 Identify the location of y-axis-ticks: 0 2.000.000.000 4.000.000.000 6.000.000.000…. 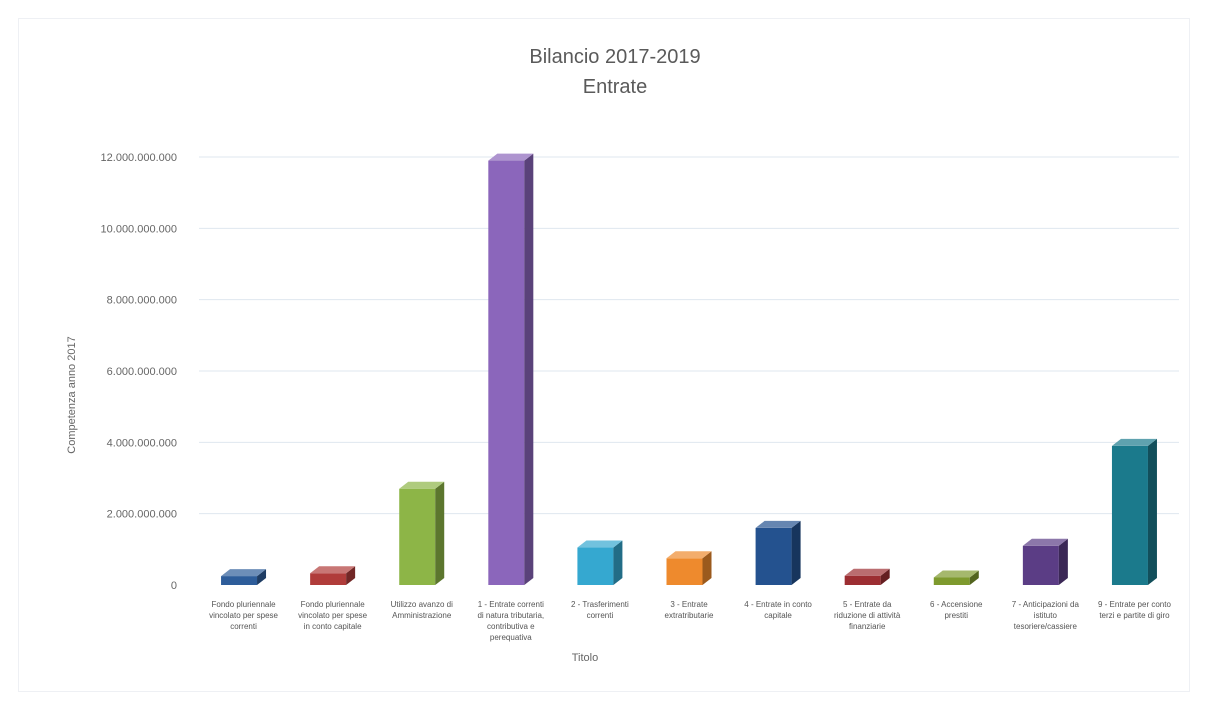
(139, 372).